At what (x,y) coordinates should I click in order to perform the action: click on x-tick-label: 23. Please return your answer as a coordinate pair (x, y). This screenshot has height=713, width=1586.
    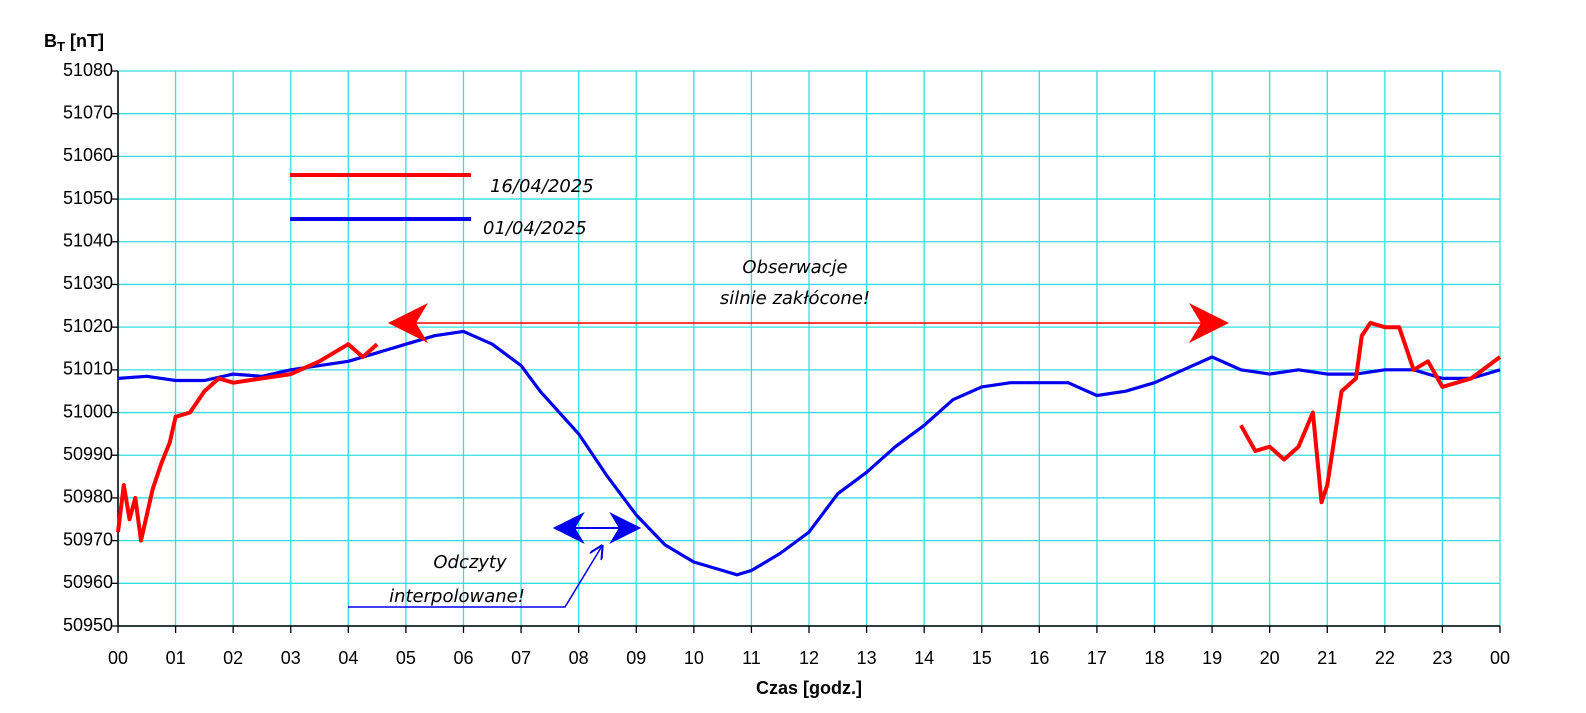
    Looking at the image, I should click on (1442, 658).